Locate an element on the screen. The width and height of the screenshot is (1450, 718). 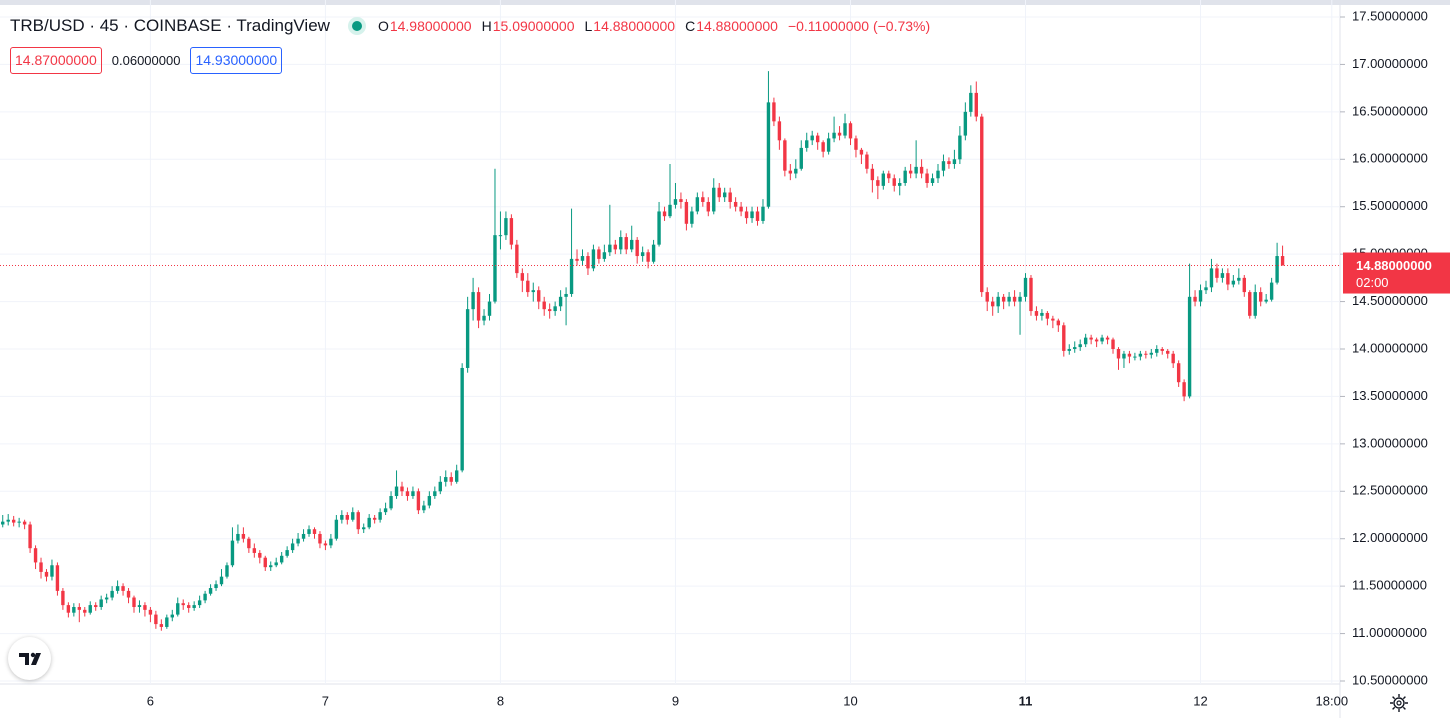
x-tick-label: 11 is located at coordinates (1026, 700).